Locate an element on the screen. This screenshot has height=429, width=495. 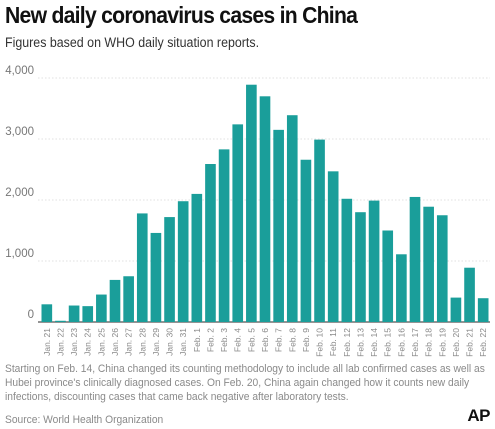
x-tick-label: Feb. 2 is located at coordinates (210, 340).